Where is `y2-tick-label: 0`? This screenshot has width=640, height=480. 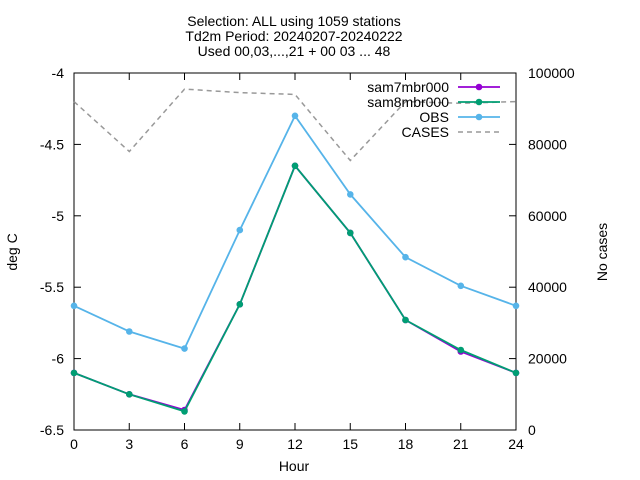 y2-tick-label: 0 is located at coordinates (532, 430).